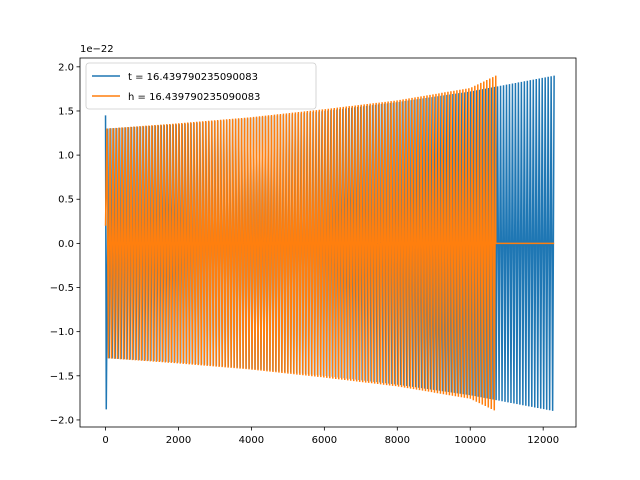 The width and height of the screenshot is (640, 480). Describe the element at coordinates (66, 200) in the screenshot. I see `y-tick-label: 0.5` at that location.